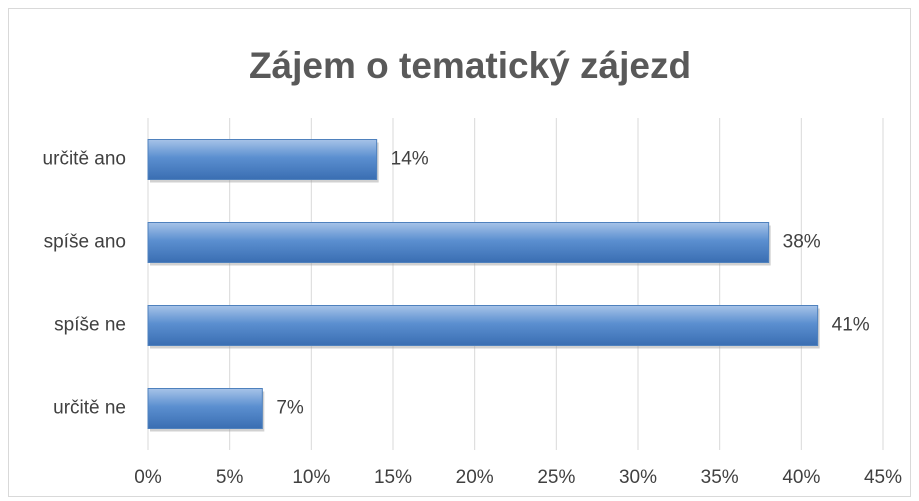 This screenshot has width=919, height=501. What do you see at coordinates (475, 477) in the screenshot?
I see `x-tick-label: 20%` at bounding box center [475, 477].